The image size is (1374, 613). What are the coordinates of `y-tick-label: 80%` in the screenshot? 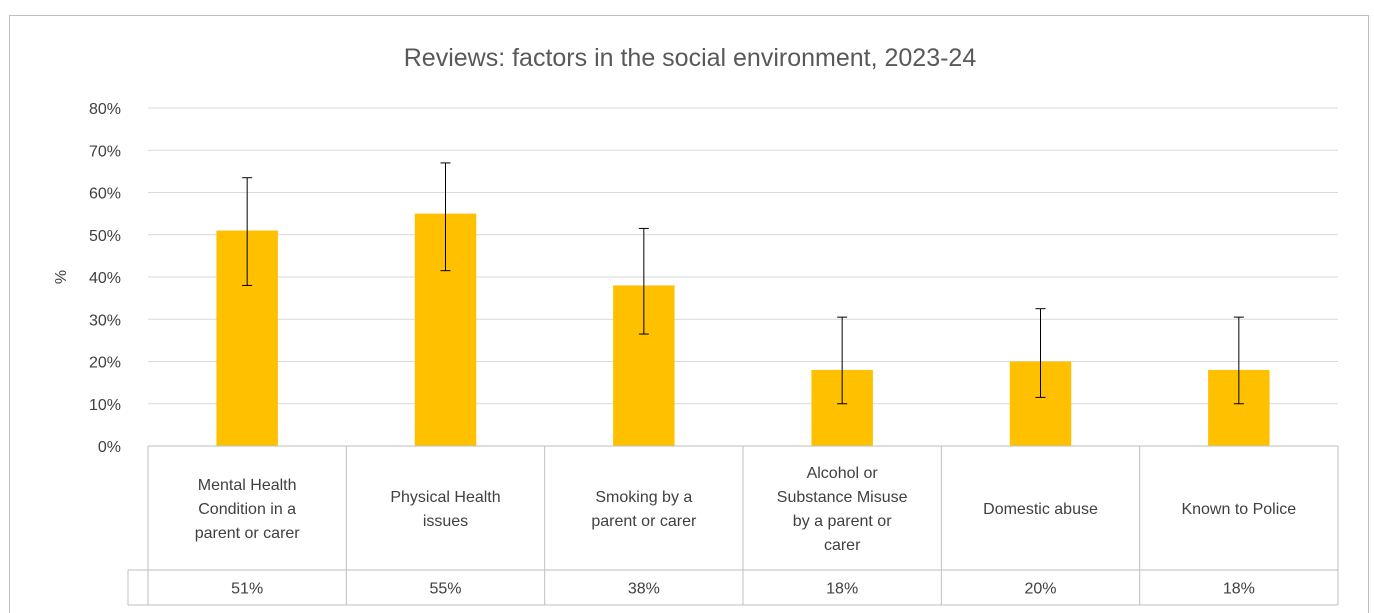 It's located at (105, 109).